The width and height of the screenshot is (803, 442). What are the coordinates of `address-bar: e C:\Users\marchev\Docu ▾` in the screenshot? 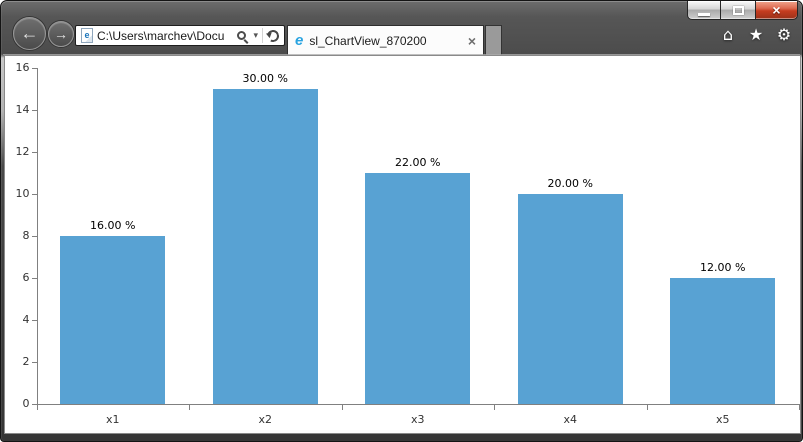 It's located at (180, 35).